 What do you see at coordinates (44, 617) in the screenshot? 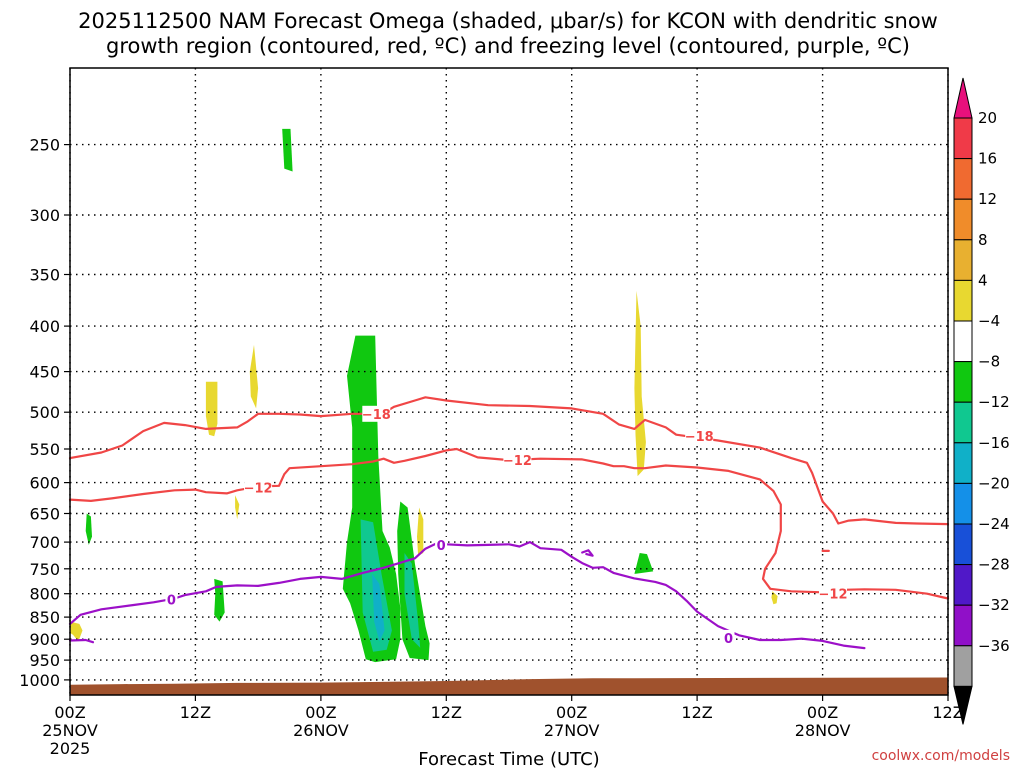
I see `y-tick-label-850: 850` at bounding box center [44, 617].